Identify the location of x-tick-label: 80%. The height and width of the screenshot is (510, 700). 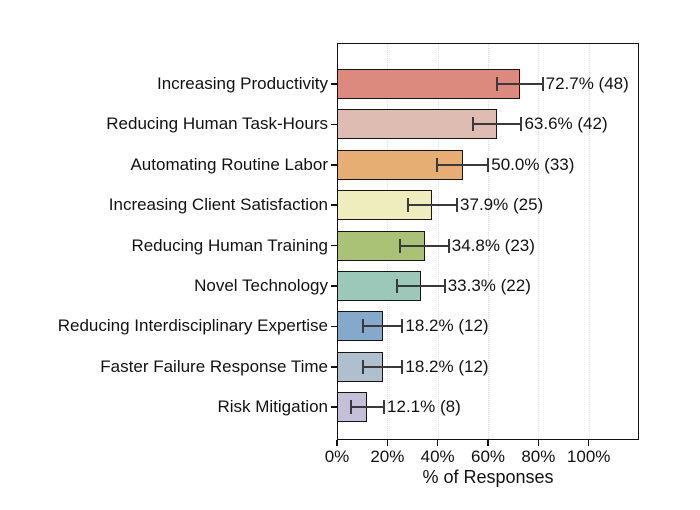
(538, 456).